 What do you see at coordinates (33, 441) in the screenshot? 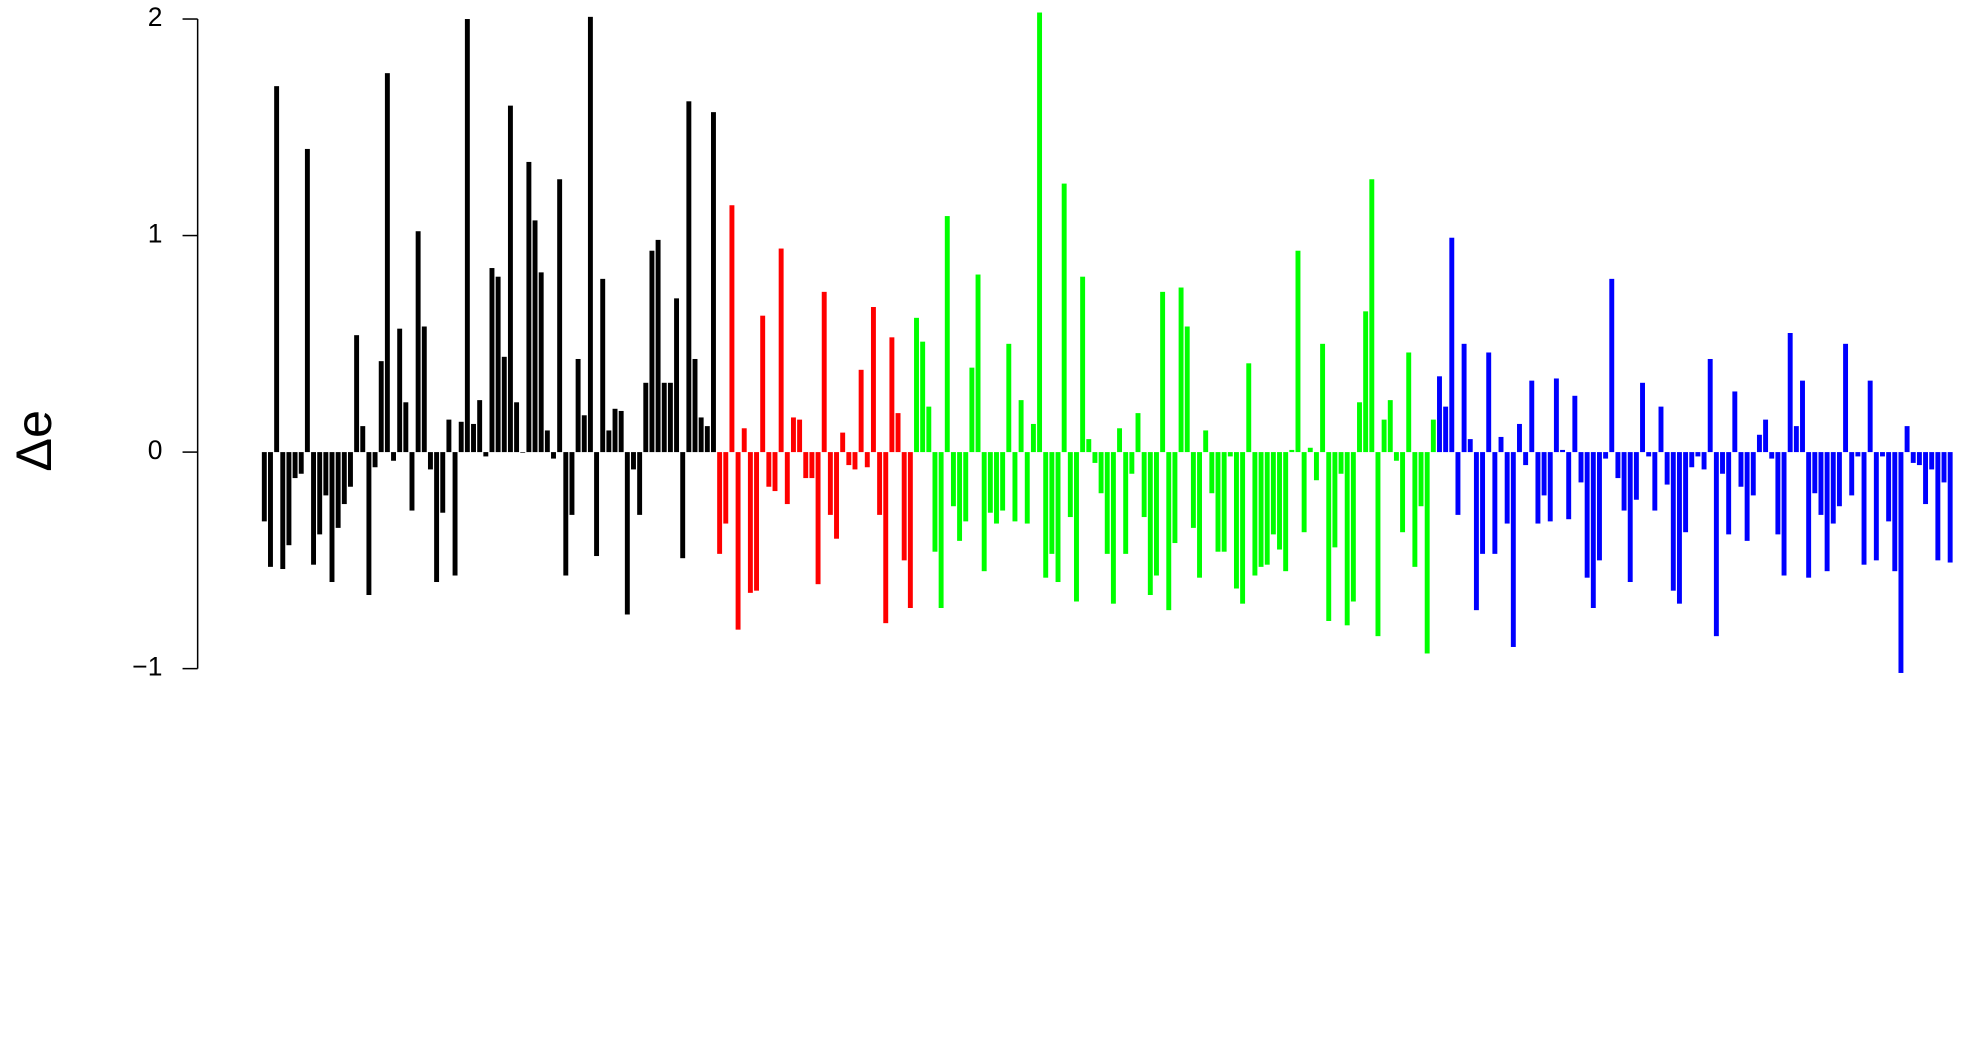
I see `y-axis-label: Δe` at bounding box center [33, 441].